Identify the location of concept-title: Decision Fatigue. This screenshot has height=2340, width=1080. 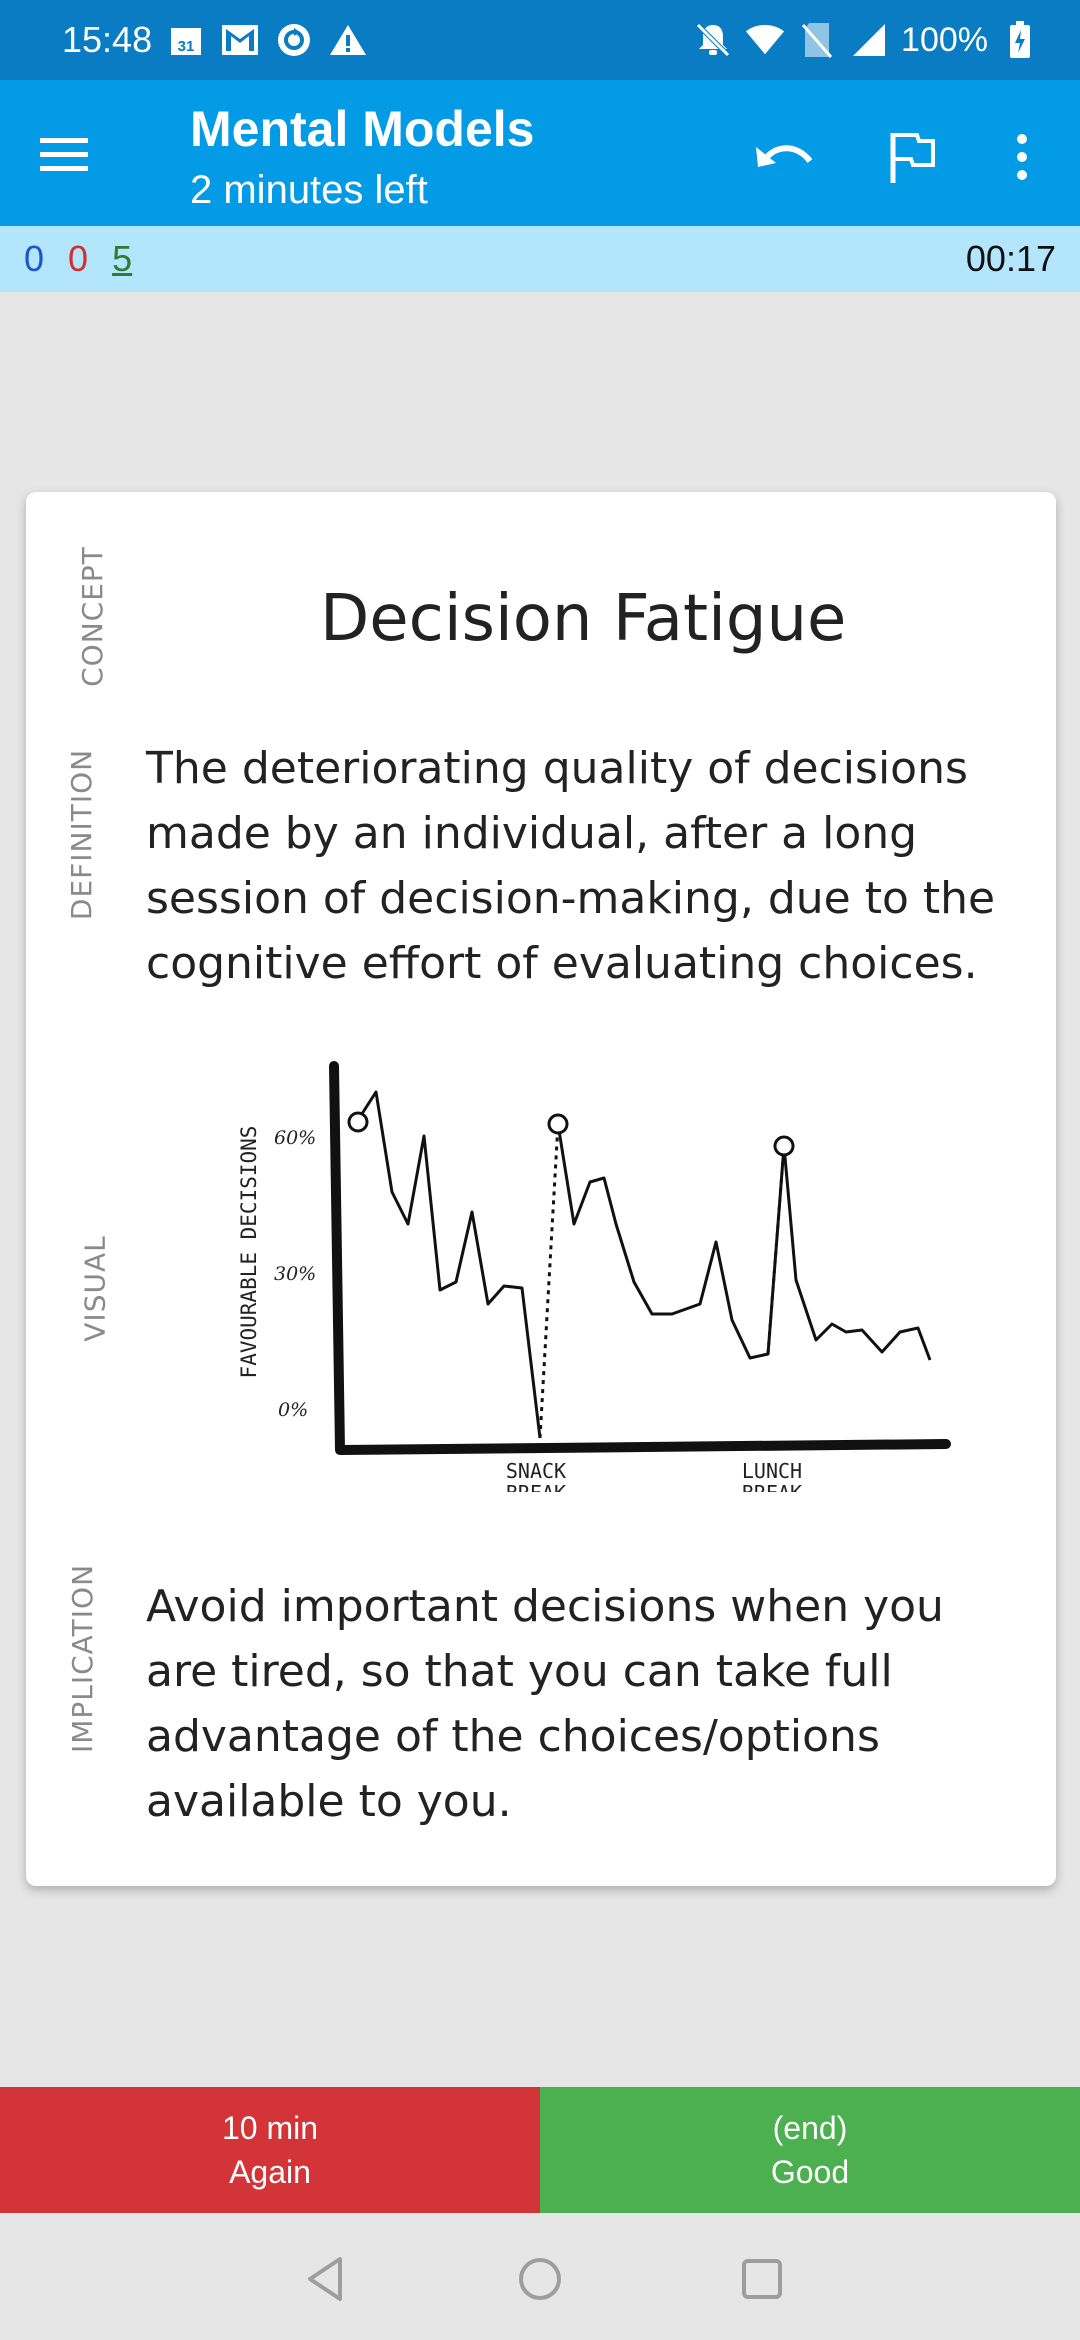
(583, 619).